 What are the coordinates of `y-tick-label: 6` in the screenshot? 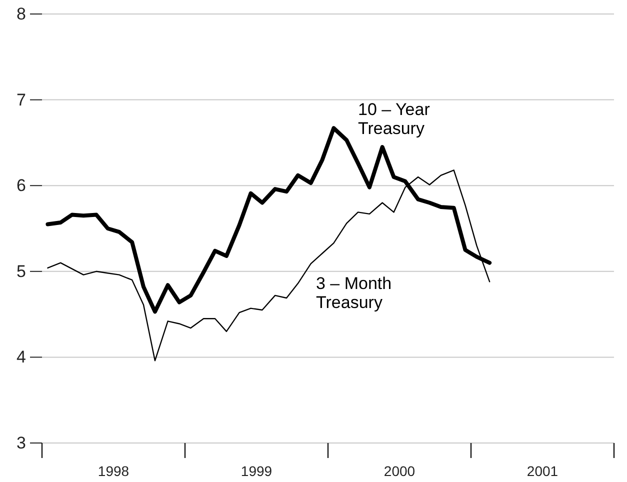 It's located at (21, 186).